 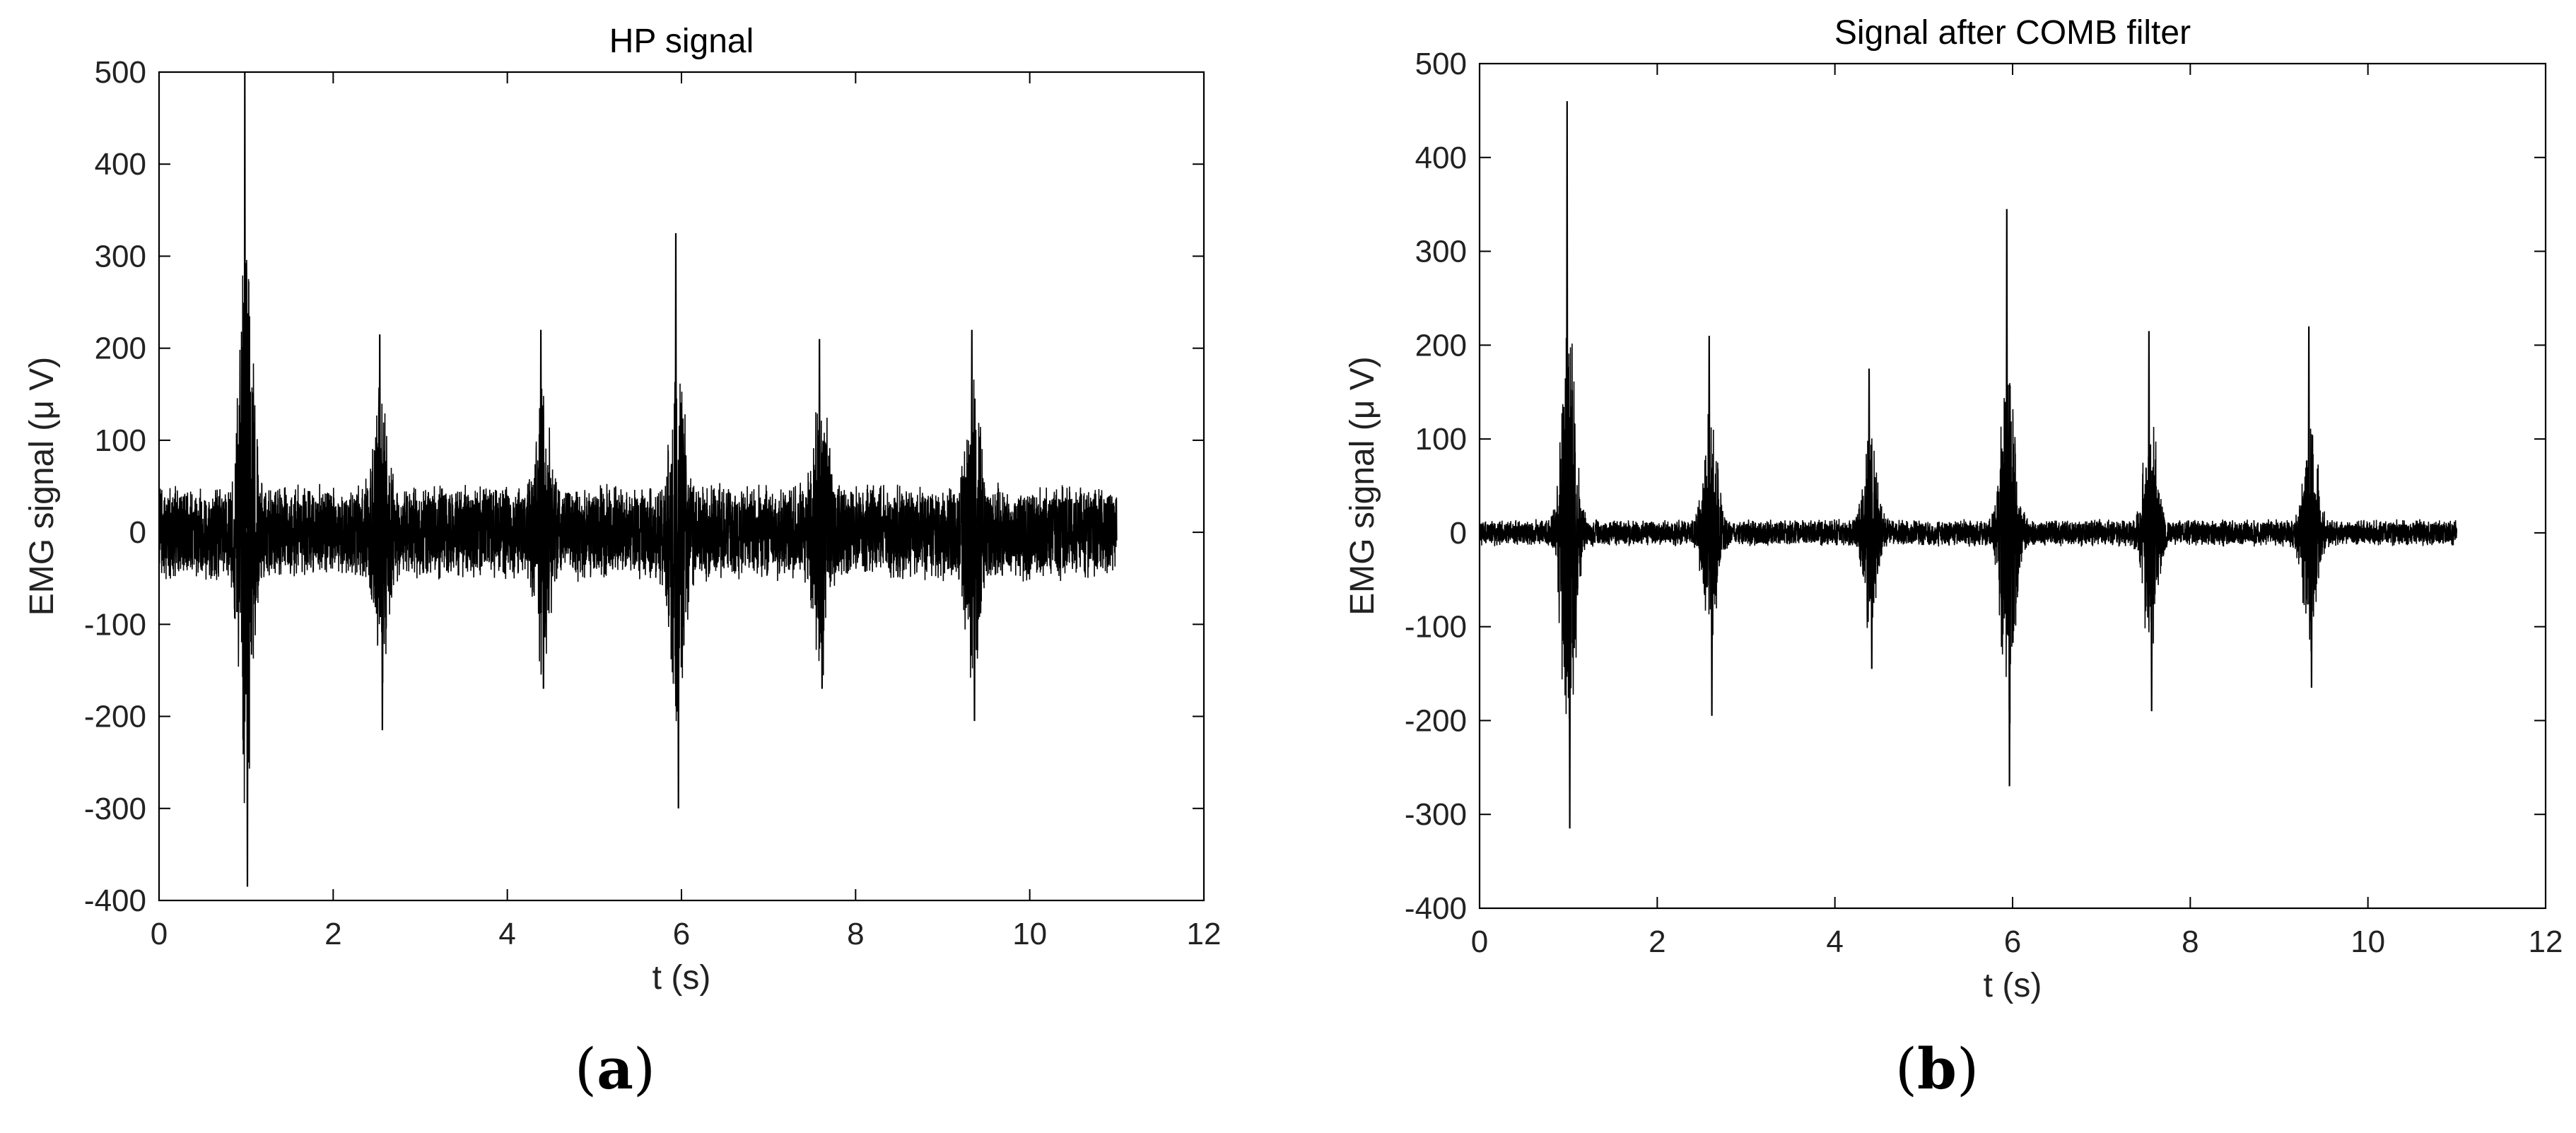 I want to click on panel-caption-b: (b), so click(x=1937, y=1068).